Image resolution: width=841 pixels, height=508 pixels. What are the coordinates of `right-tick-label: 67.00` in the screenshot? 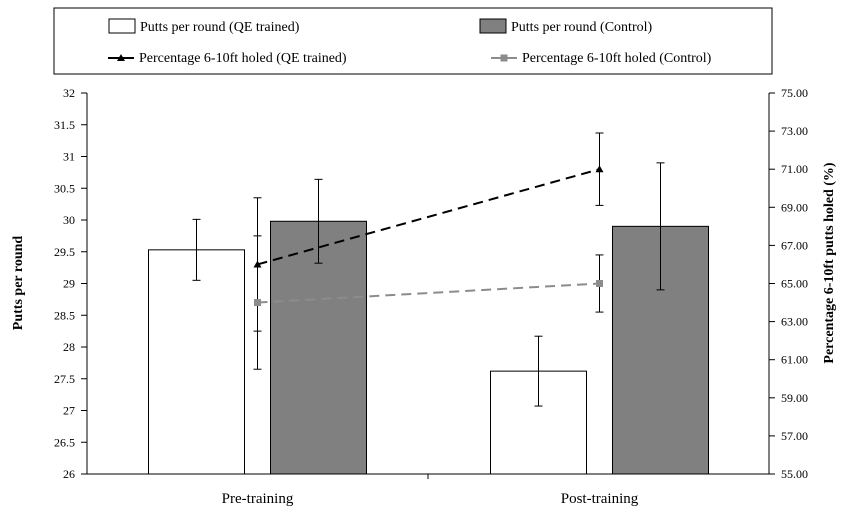 It's located at (794, 245).